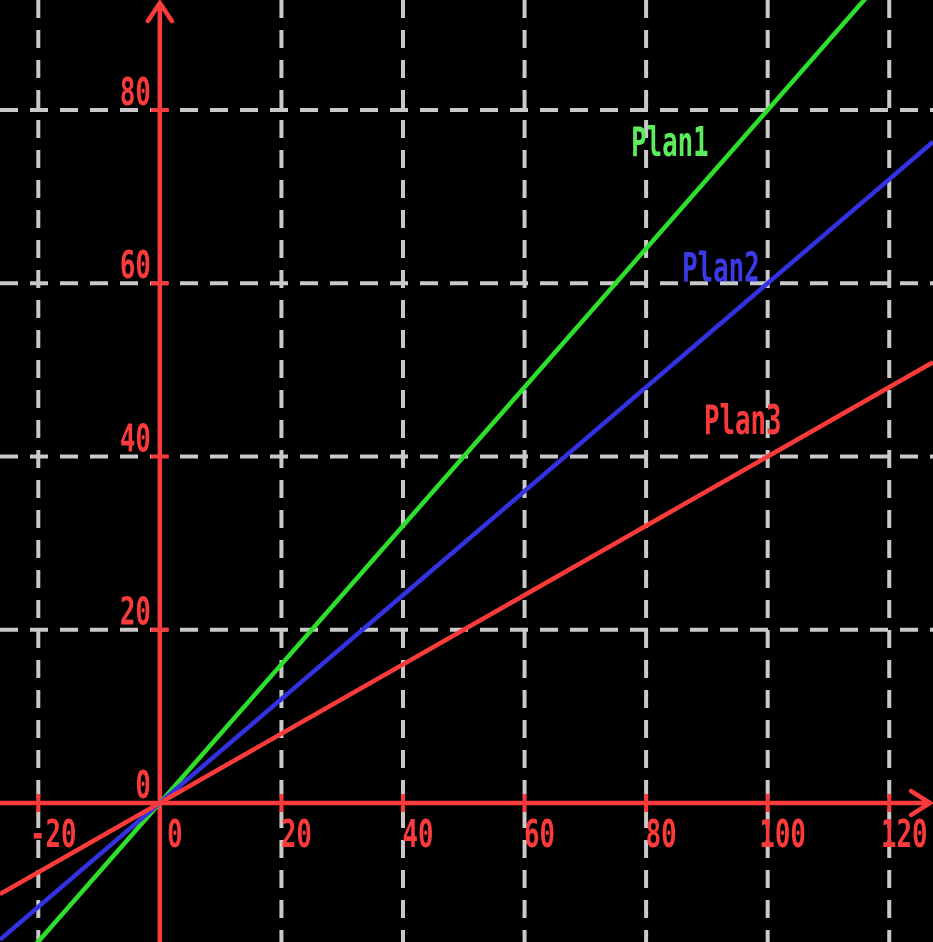 The height and width of the screenshot is (942, 933). What do you see at coordinates (904, 834) in the screenshot?
I see `x-tick-label: 120` at bounding box center [904, 834].